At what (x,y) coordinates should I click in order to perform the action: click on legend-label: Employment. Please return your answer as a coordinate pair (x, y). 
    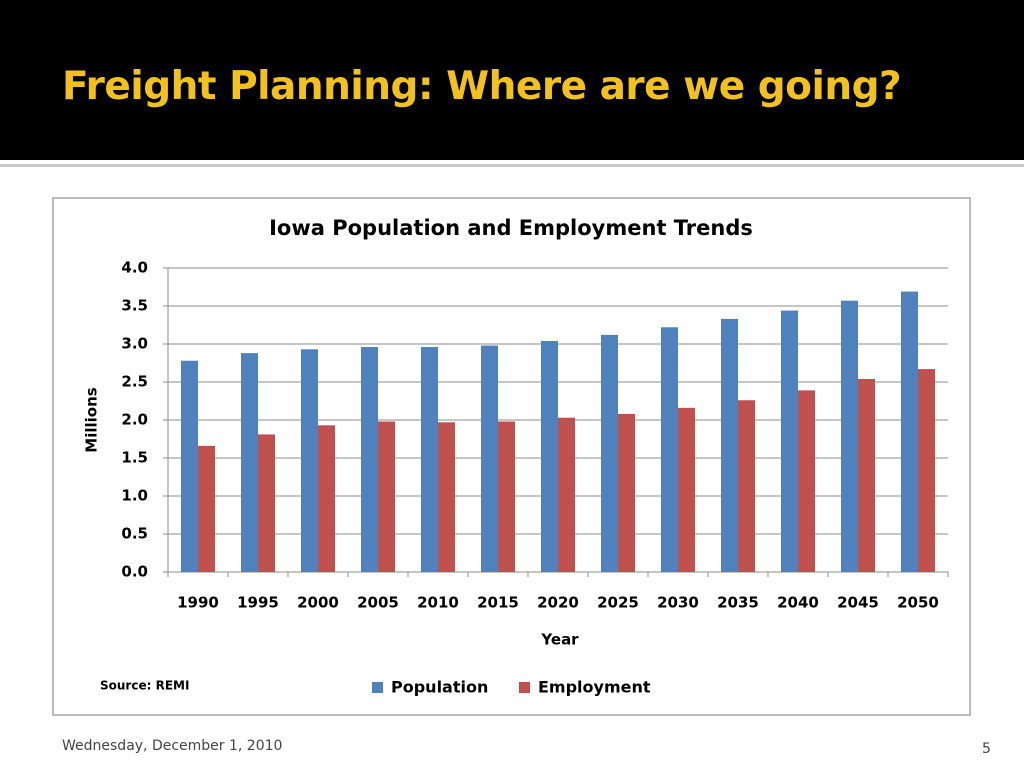
    Looking at the image, I should click on (594, 687).